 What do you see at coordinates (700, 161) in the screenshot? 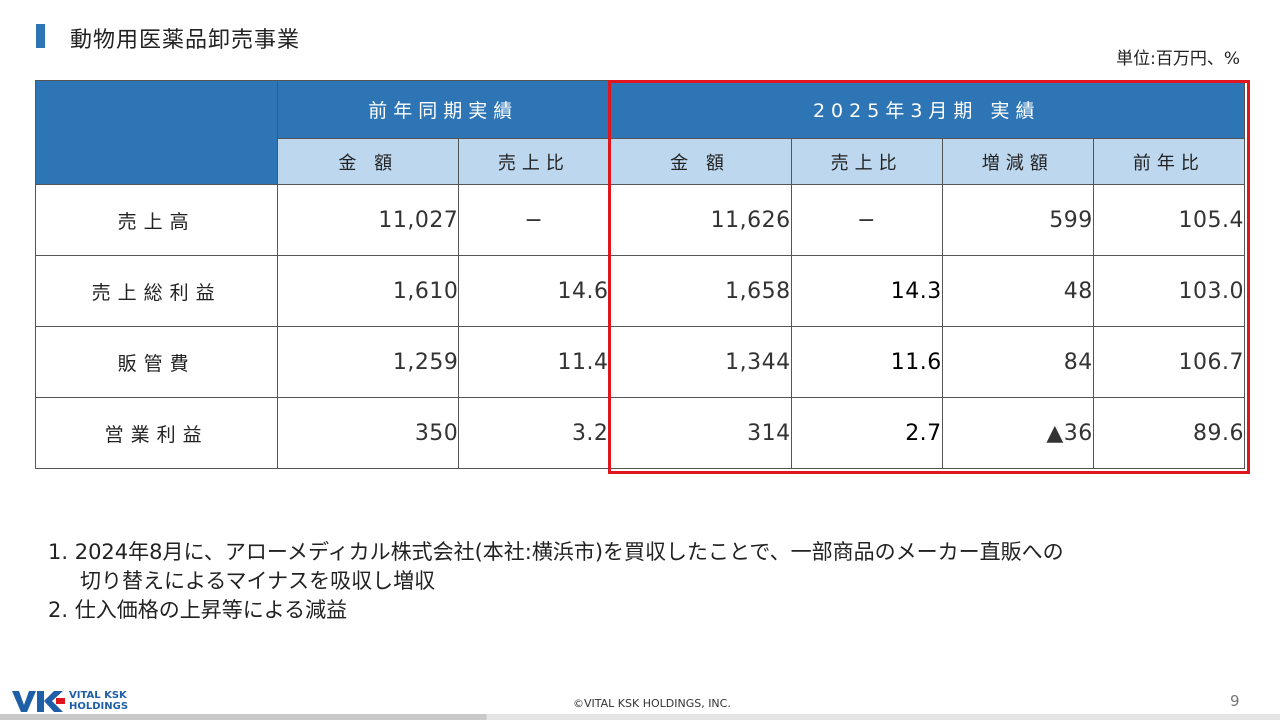
I see `subheader-amount-current: 金 額` at bounding box center [700, 161].